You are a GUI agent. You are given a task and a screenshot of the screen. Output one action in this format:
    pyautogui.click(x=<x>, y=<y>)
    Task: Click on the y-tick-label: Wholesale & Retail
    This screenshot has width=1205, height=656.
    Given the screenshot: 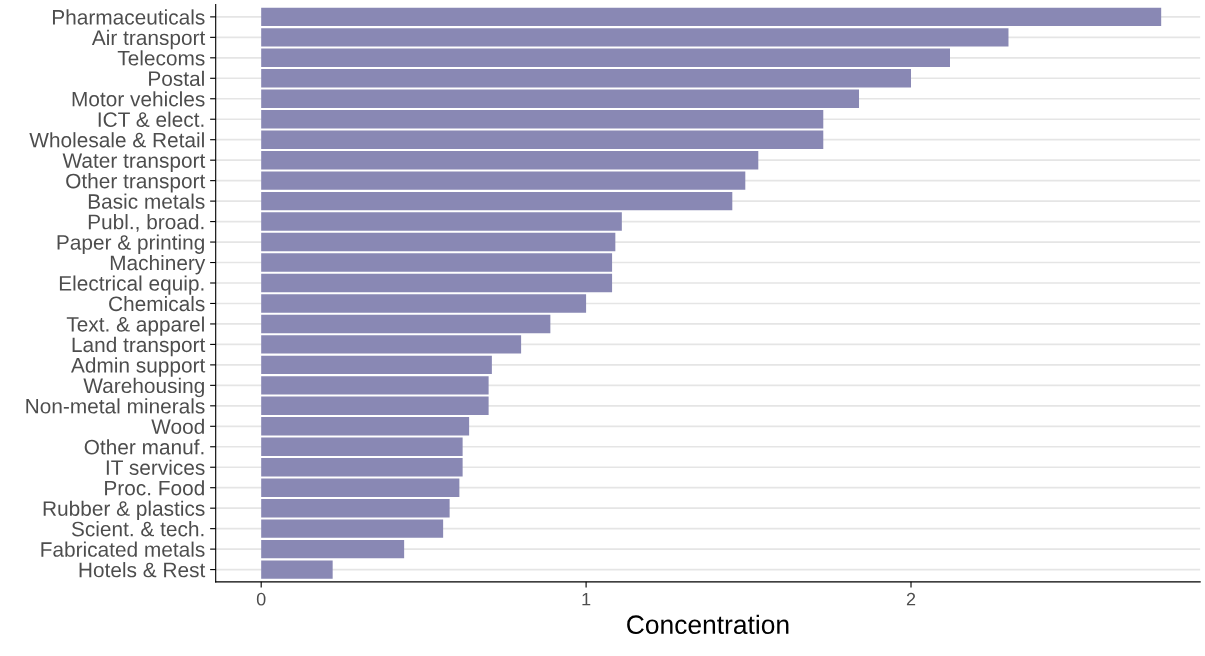 What is the action you would take?
    pyautogui.click(x=116, y=140)
    